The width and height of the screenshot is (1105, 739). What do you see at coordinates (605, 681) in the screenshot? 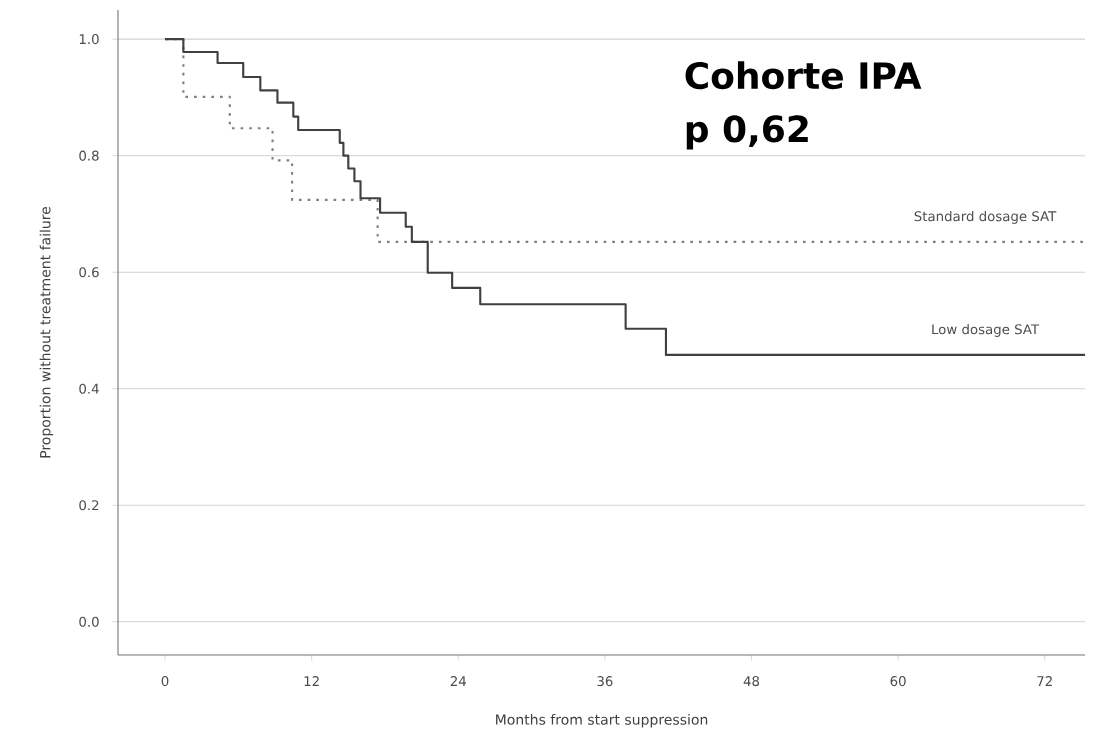
I see `x-tick-label: 36` at bounding box center [605, 681].